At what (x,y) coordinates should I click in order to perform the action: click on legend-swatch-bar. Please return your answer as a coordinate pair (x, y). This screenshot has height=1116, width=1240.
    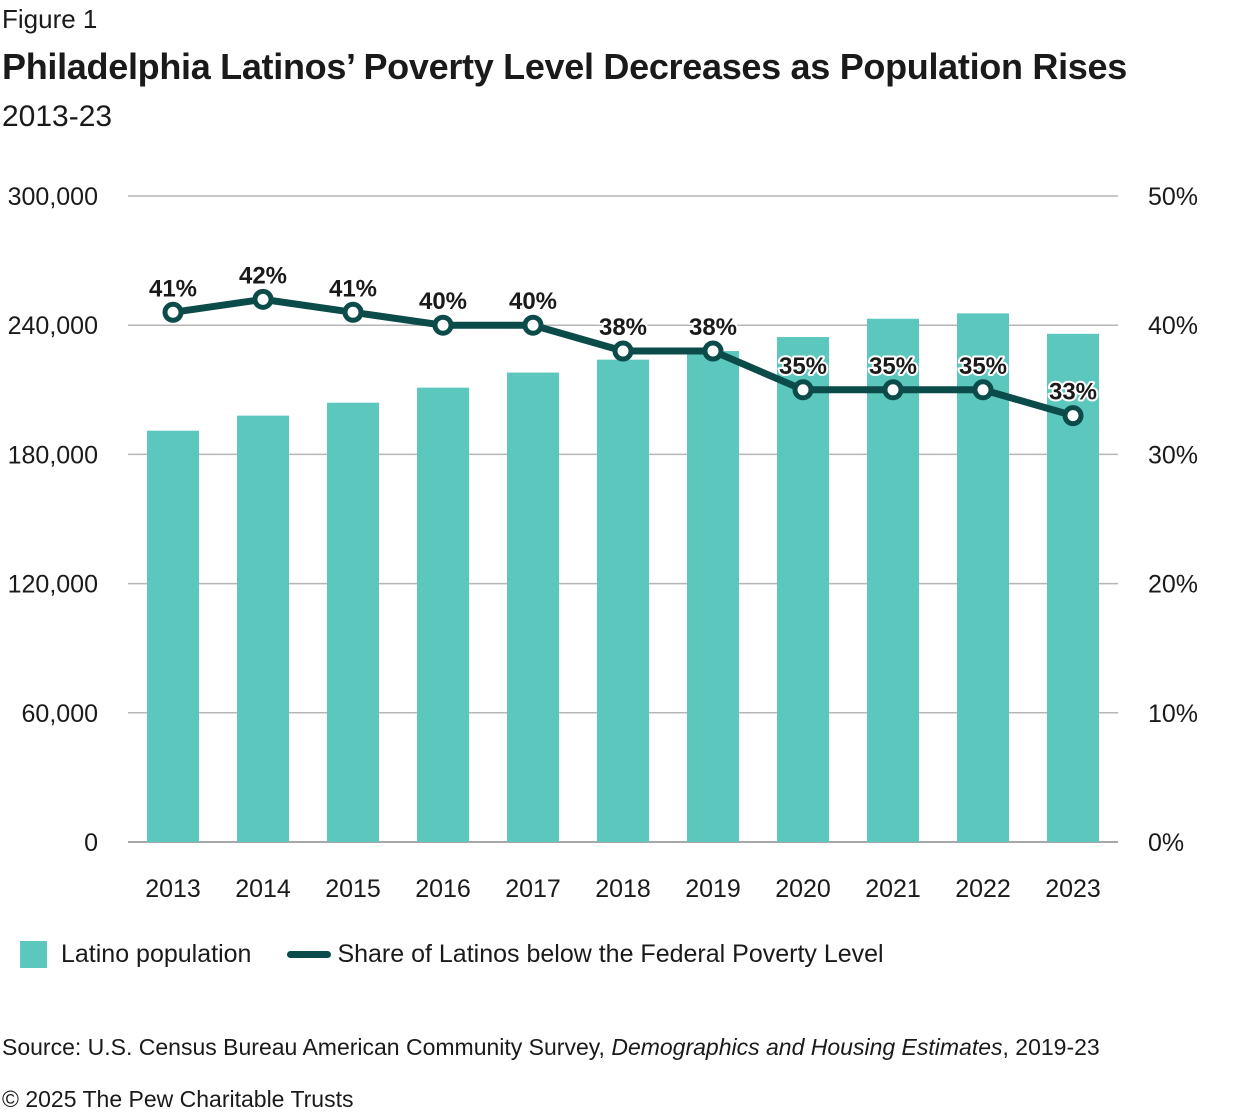
    Looking at the image, I should click on (33, 954).